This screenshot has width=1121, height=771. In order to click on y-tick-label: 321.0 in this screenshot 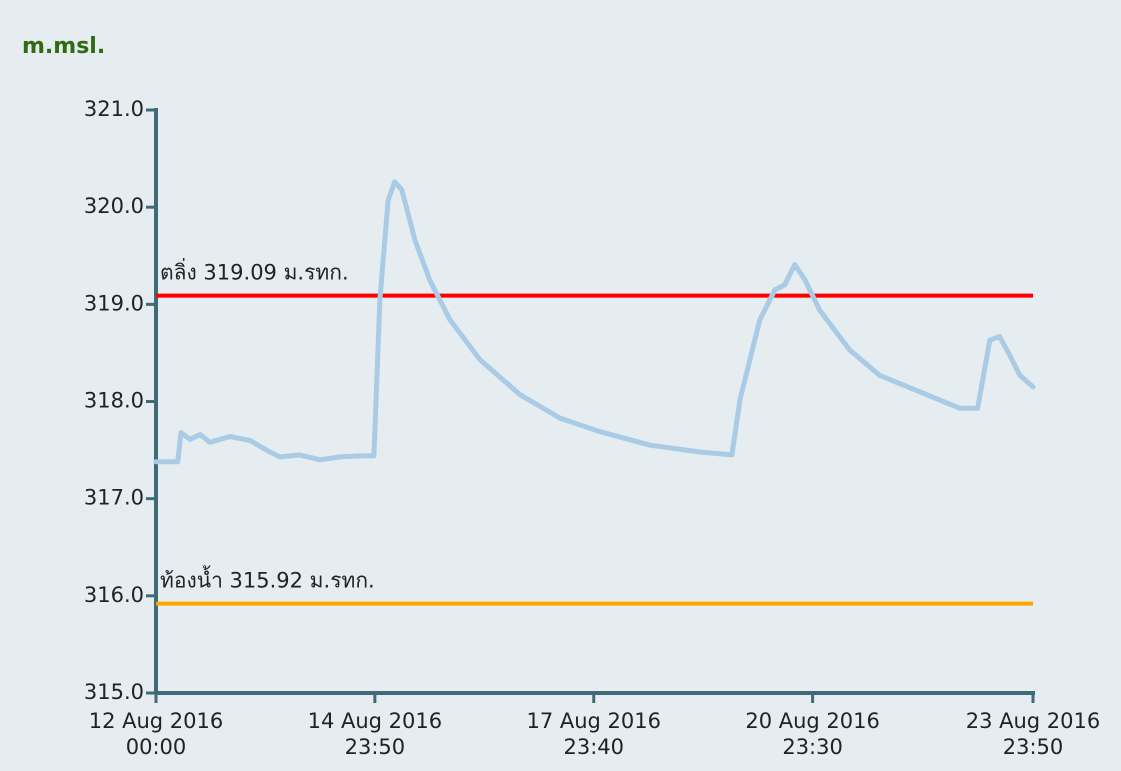, I will do `click(114, 109)`.